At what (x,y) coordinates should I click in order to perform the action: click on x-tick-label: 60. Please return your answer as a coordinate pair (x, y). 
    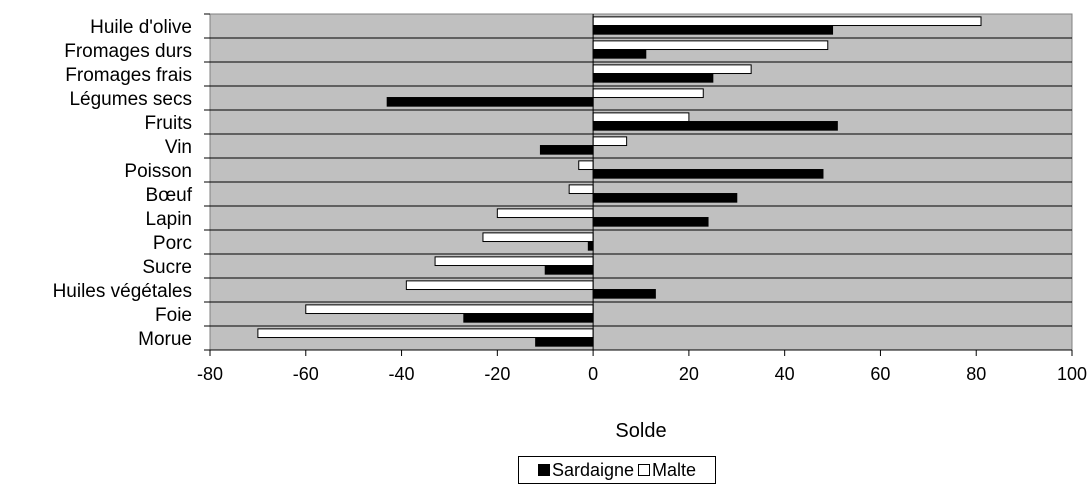
    Looking at the image, I should click on (880, 374).